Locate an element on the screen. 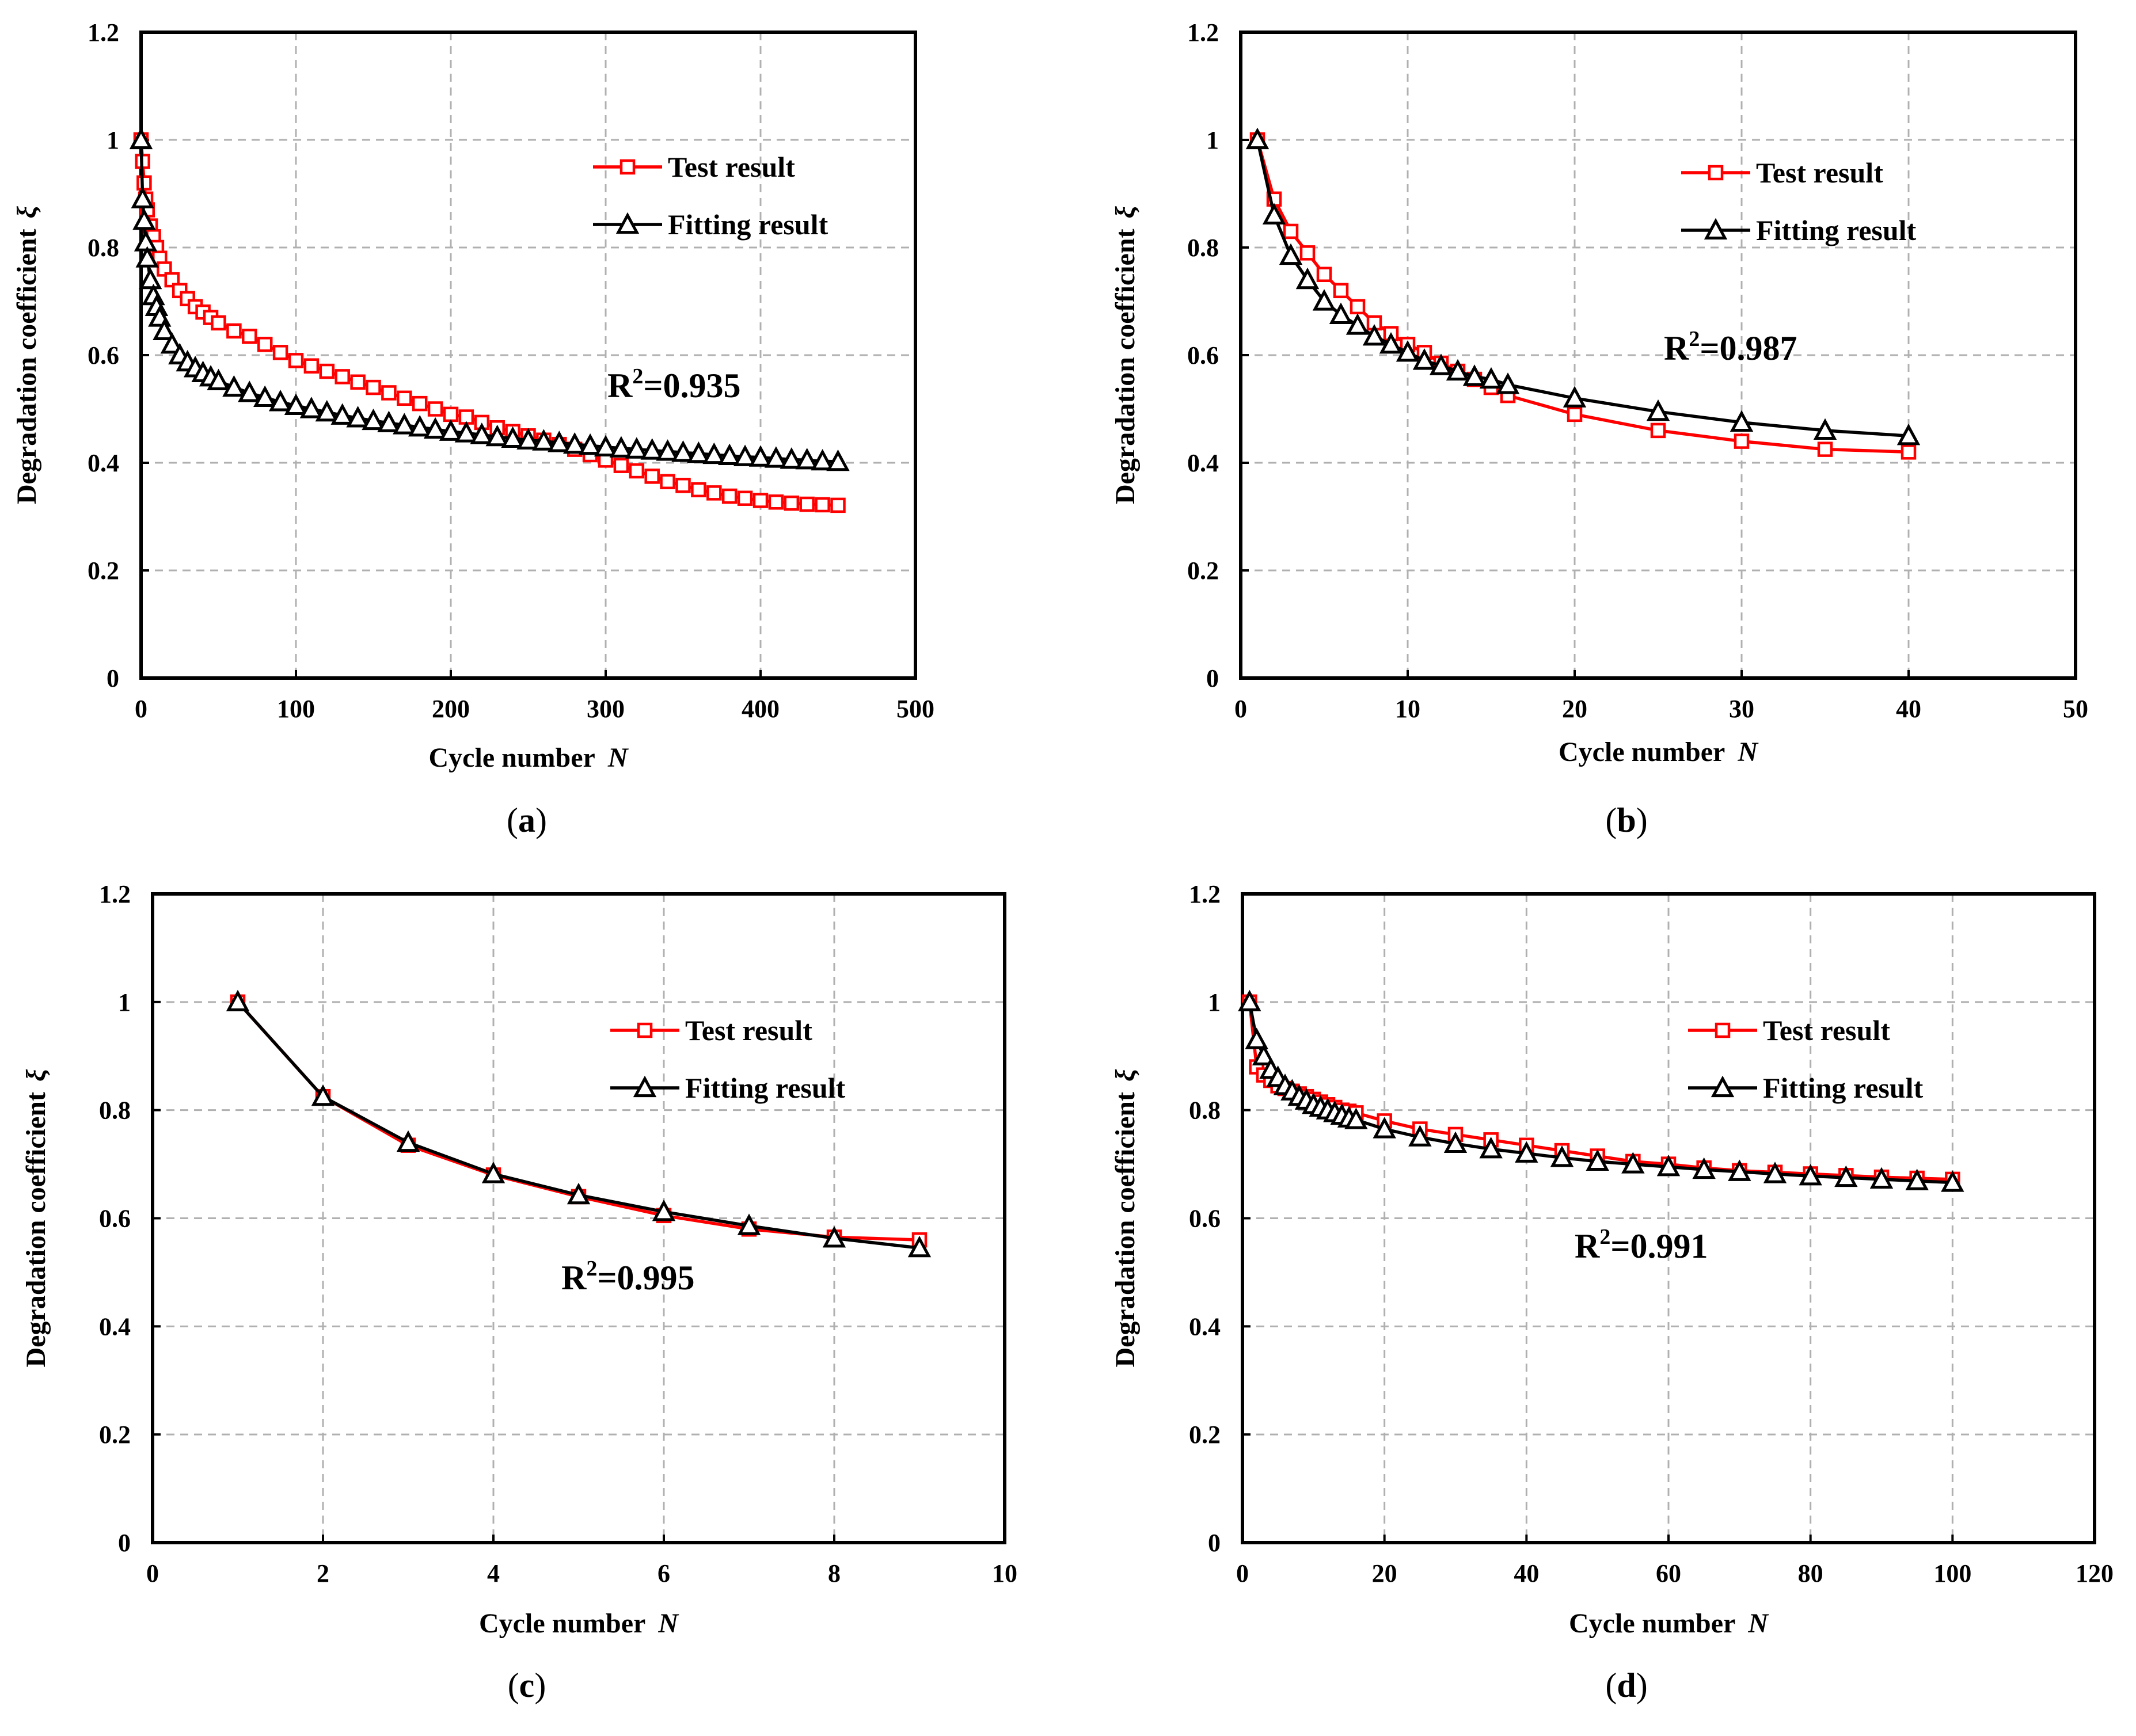 The image size is (2136, 1736). y-tick-label: 0 is located at coordinates (1213, 678).